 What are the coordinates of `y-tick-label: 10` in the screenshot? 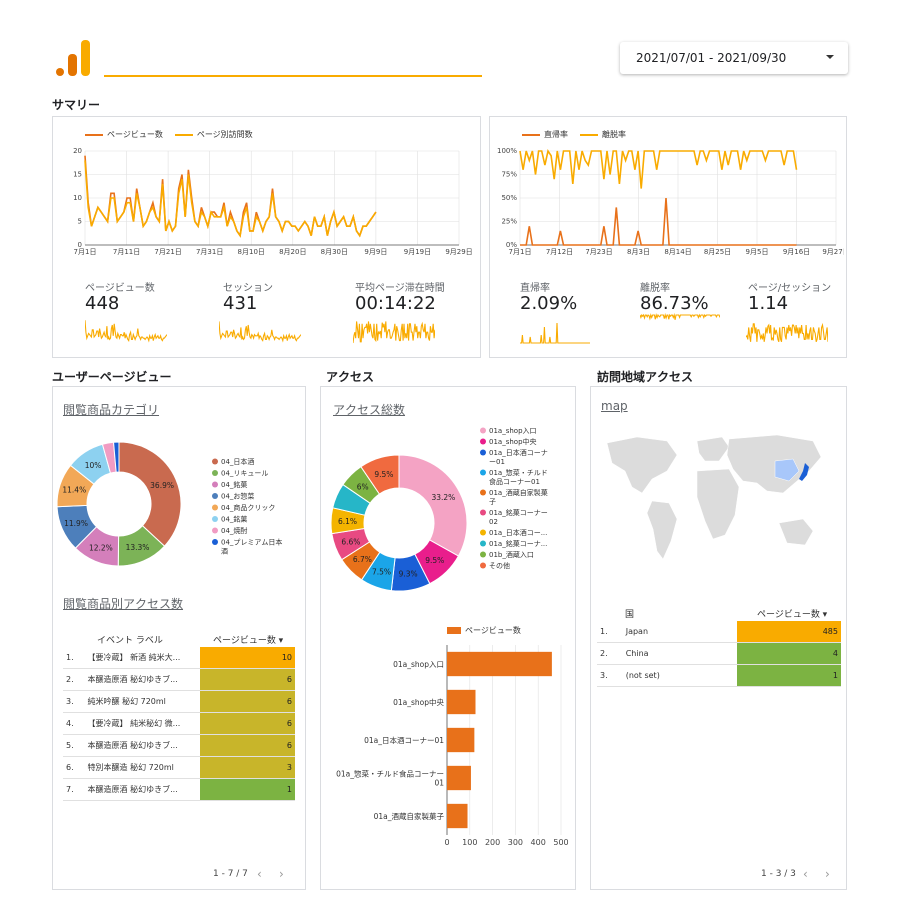 It's located at (77, 198).